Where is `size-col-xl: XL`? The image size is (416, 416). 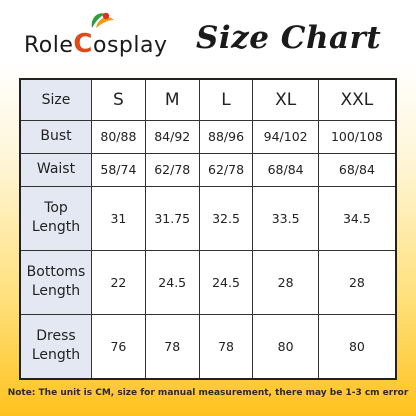
size-col-xl: XL is located at coordinates (285, 99).